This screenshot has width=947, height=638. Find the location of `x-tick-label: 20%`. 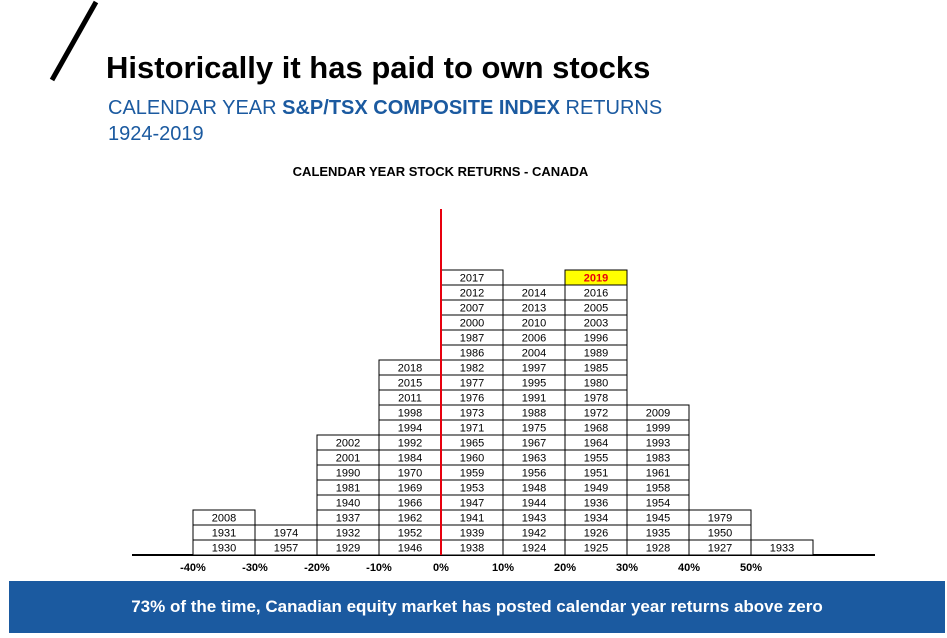

x-tick-label: 20% is located at coordinates (565, 568).